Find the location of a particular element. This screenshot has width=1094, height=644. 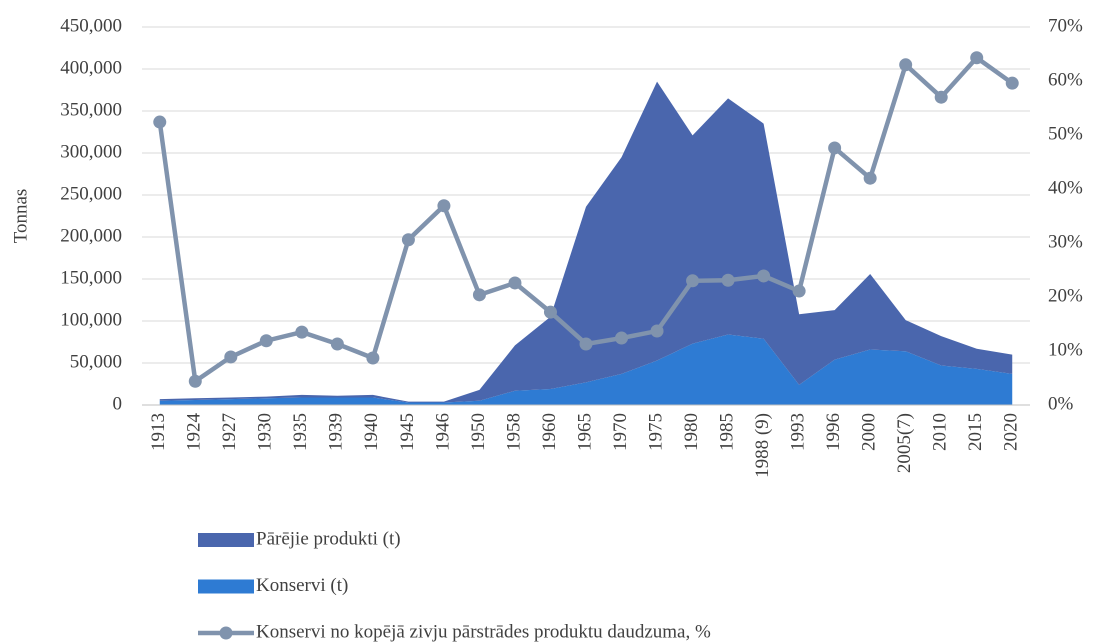

x-tick-label: 1988 (9) is located at coordinates (762, 445).